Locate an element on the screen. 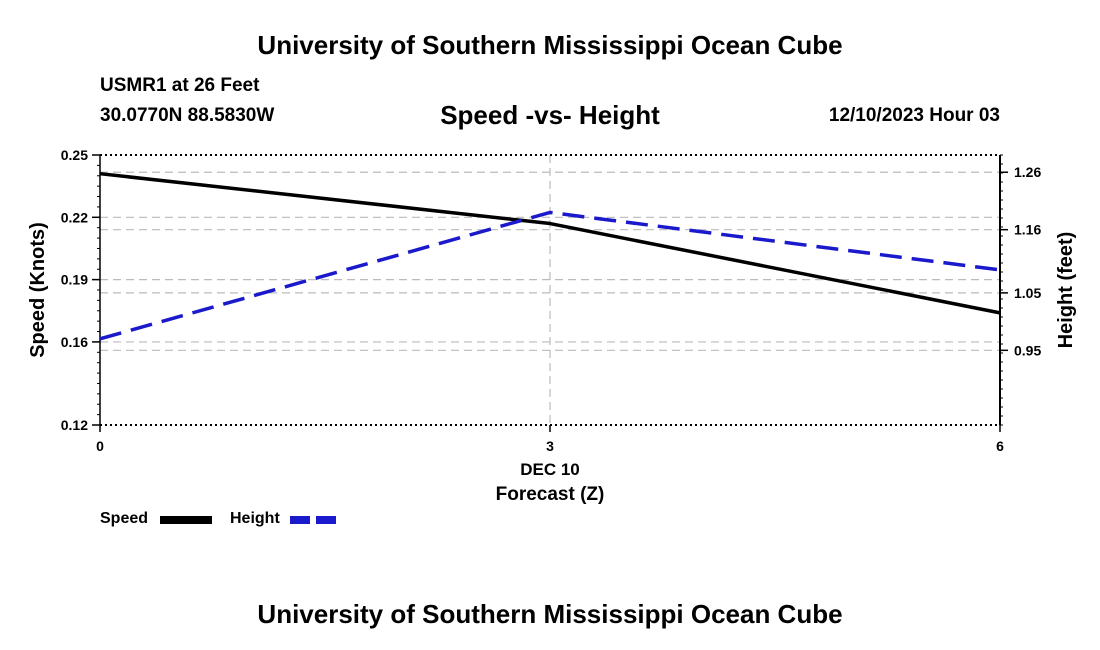 This screenshot has height=650, width=1100. left-axis-tick-label-1: 0.16 is located at coordinates (74, 342).